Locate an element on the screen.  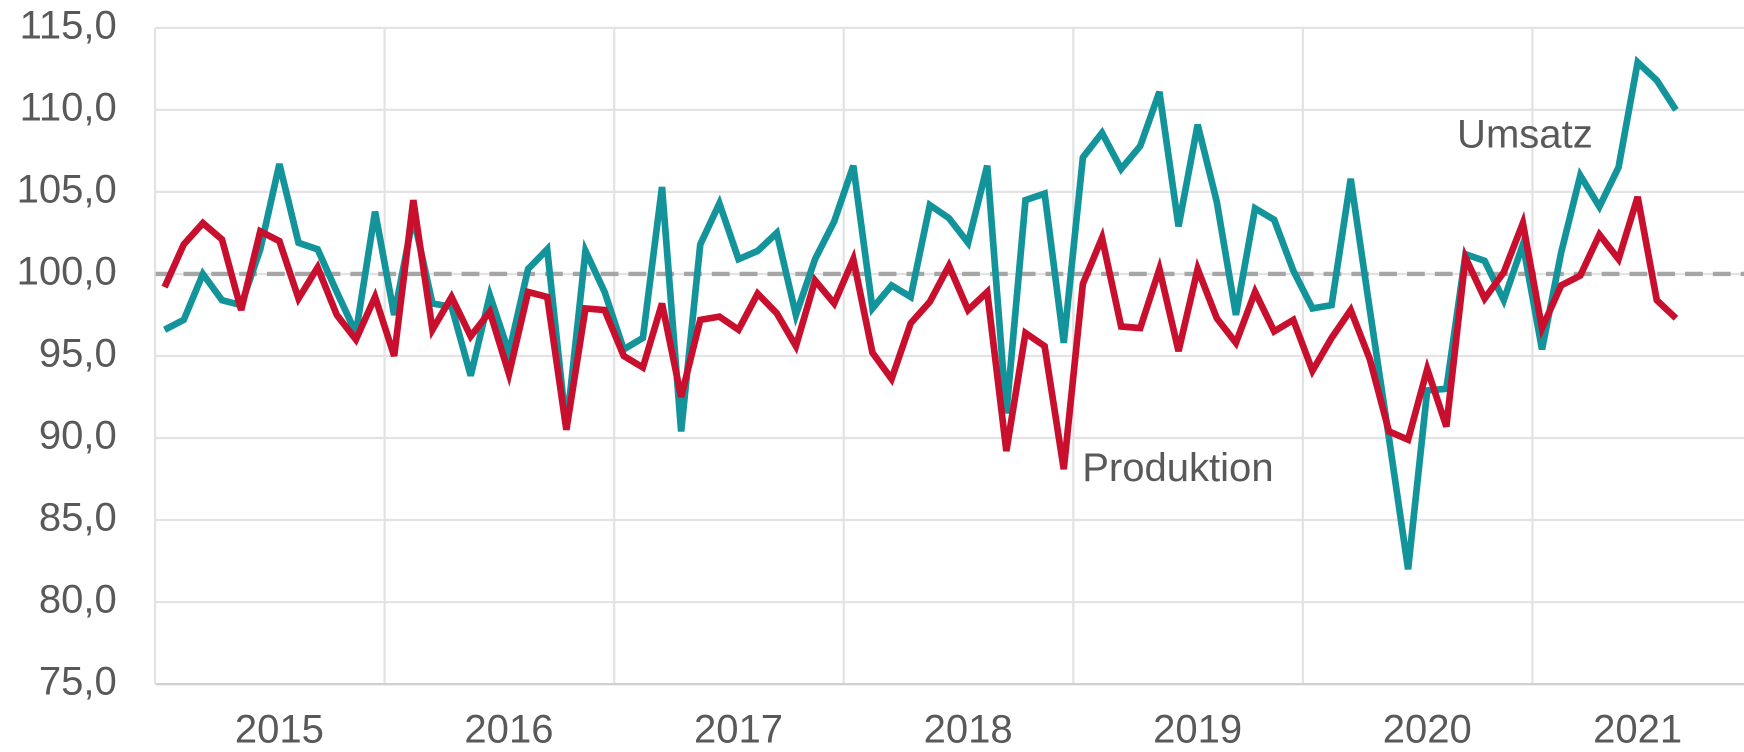
y-tick-label: 115,0 is located at coordinates (68, 25).